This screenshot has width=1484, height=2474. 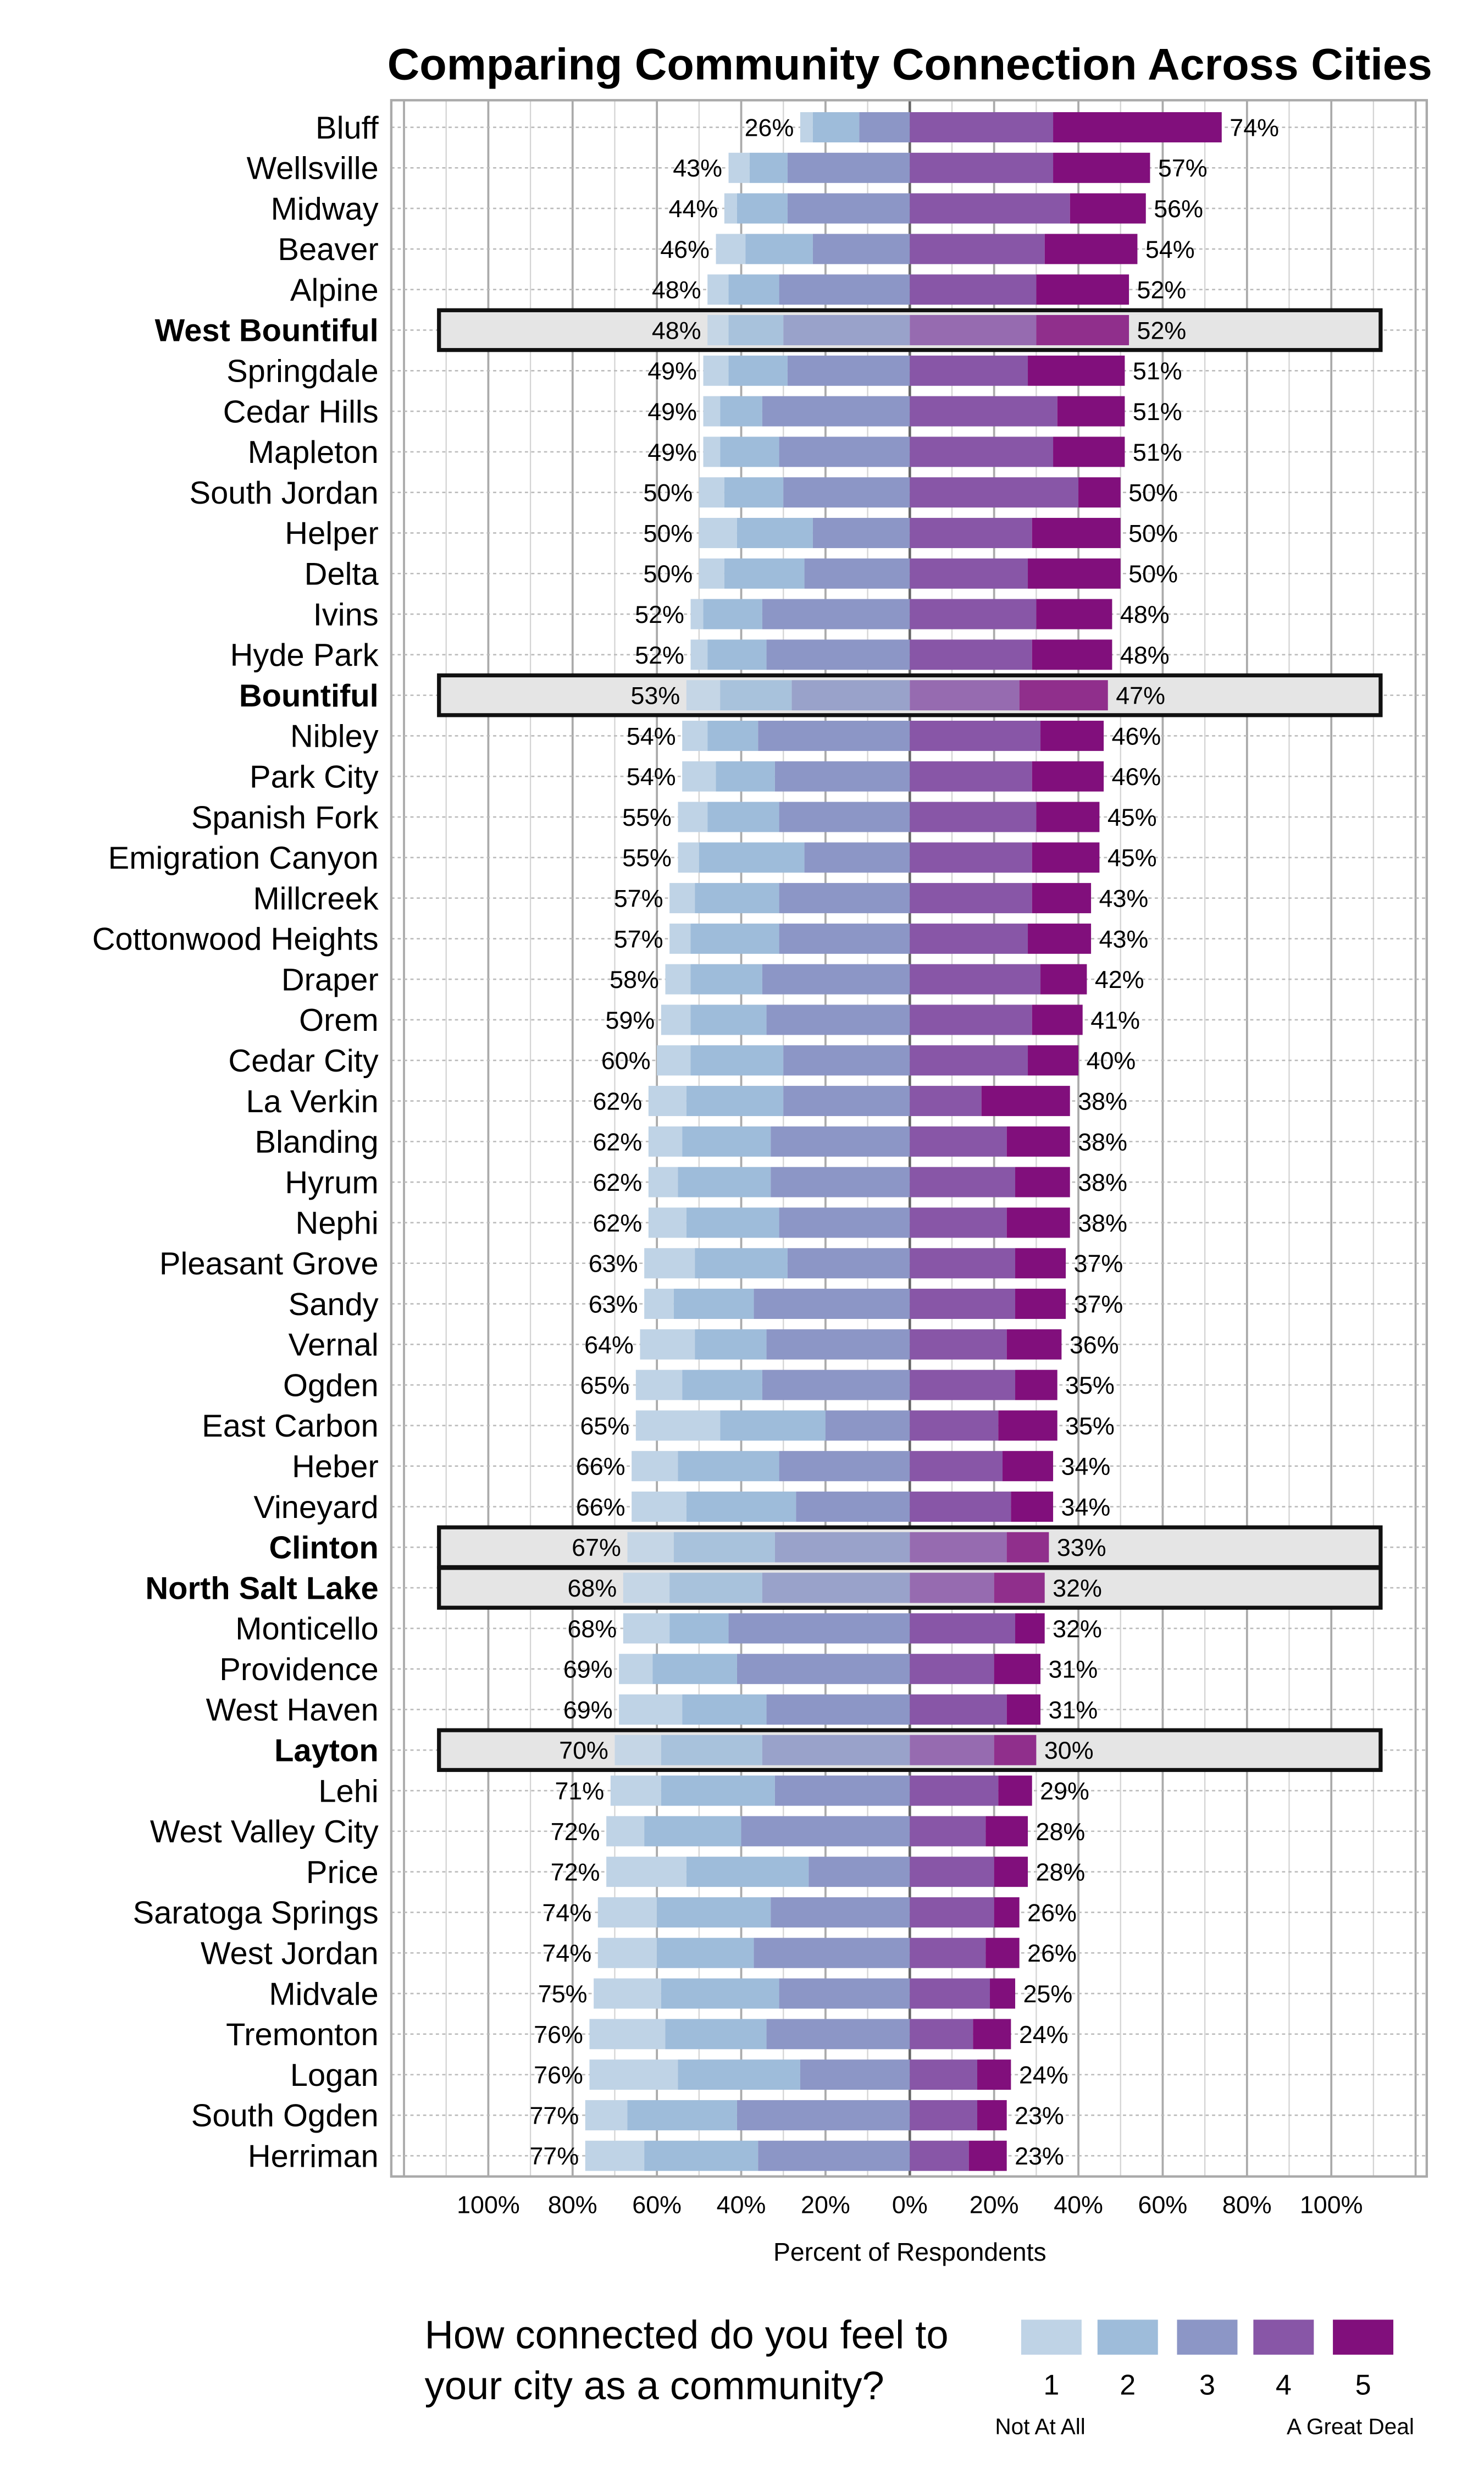 What do you see at coordinates (306, 1629) in the screenshot?
I see `city-label: Monticello` at bounding box center [306, 1629].